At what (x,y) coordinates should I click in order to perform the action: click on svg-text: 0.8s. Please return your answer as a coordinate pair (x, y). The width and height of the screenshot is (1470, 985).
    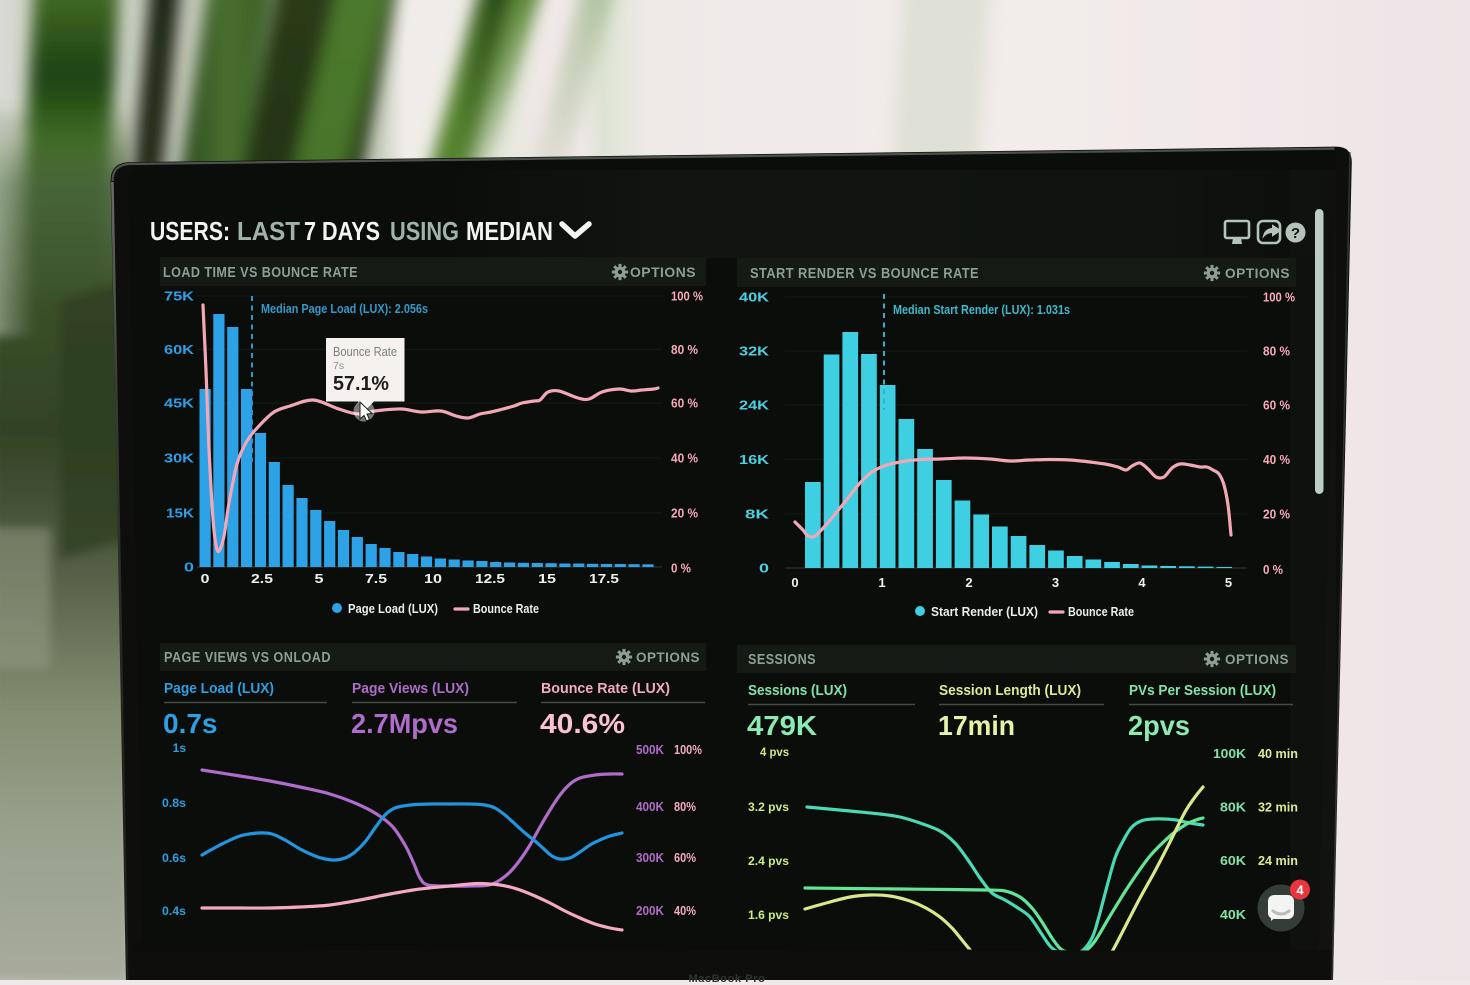
    Looking at the image, I should click on (174, 803).